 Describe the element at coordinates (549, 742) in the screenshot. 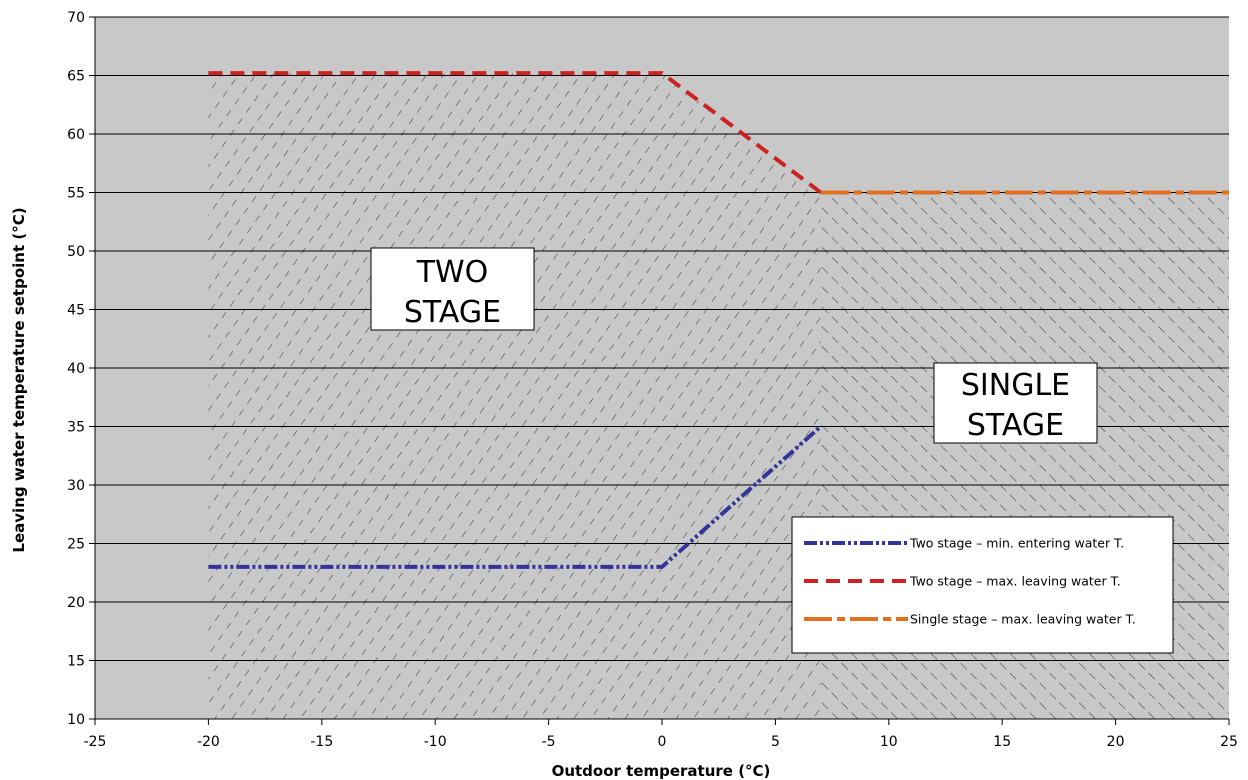

I see `x-tick-label: -5` at that location.